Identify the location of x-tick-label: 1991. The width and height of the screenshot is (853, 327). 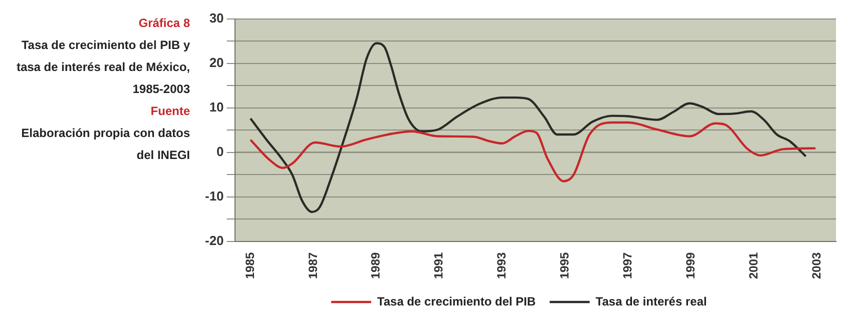
(439, 266).